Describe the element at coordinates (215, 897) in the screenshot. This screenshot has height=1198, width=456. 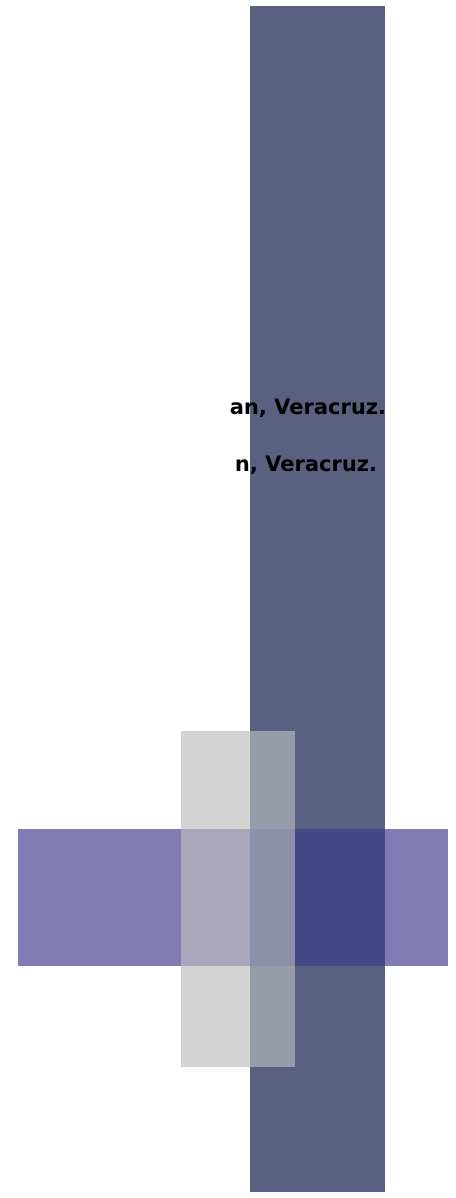
I see `grey-band-overlap` at that location.